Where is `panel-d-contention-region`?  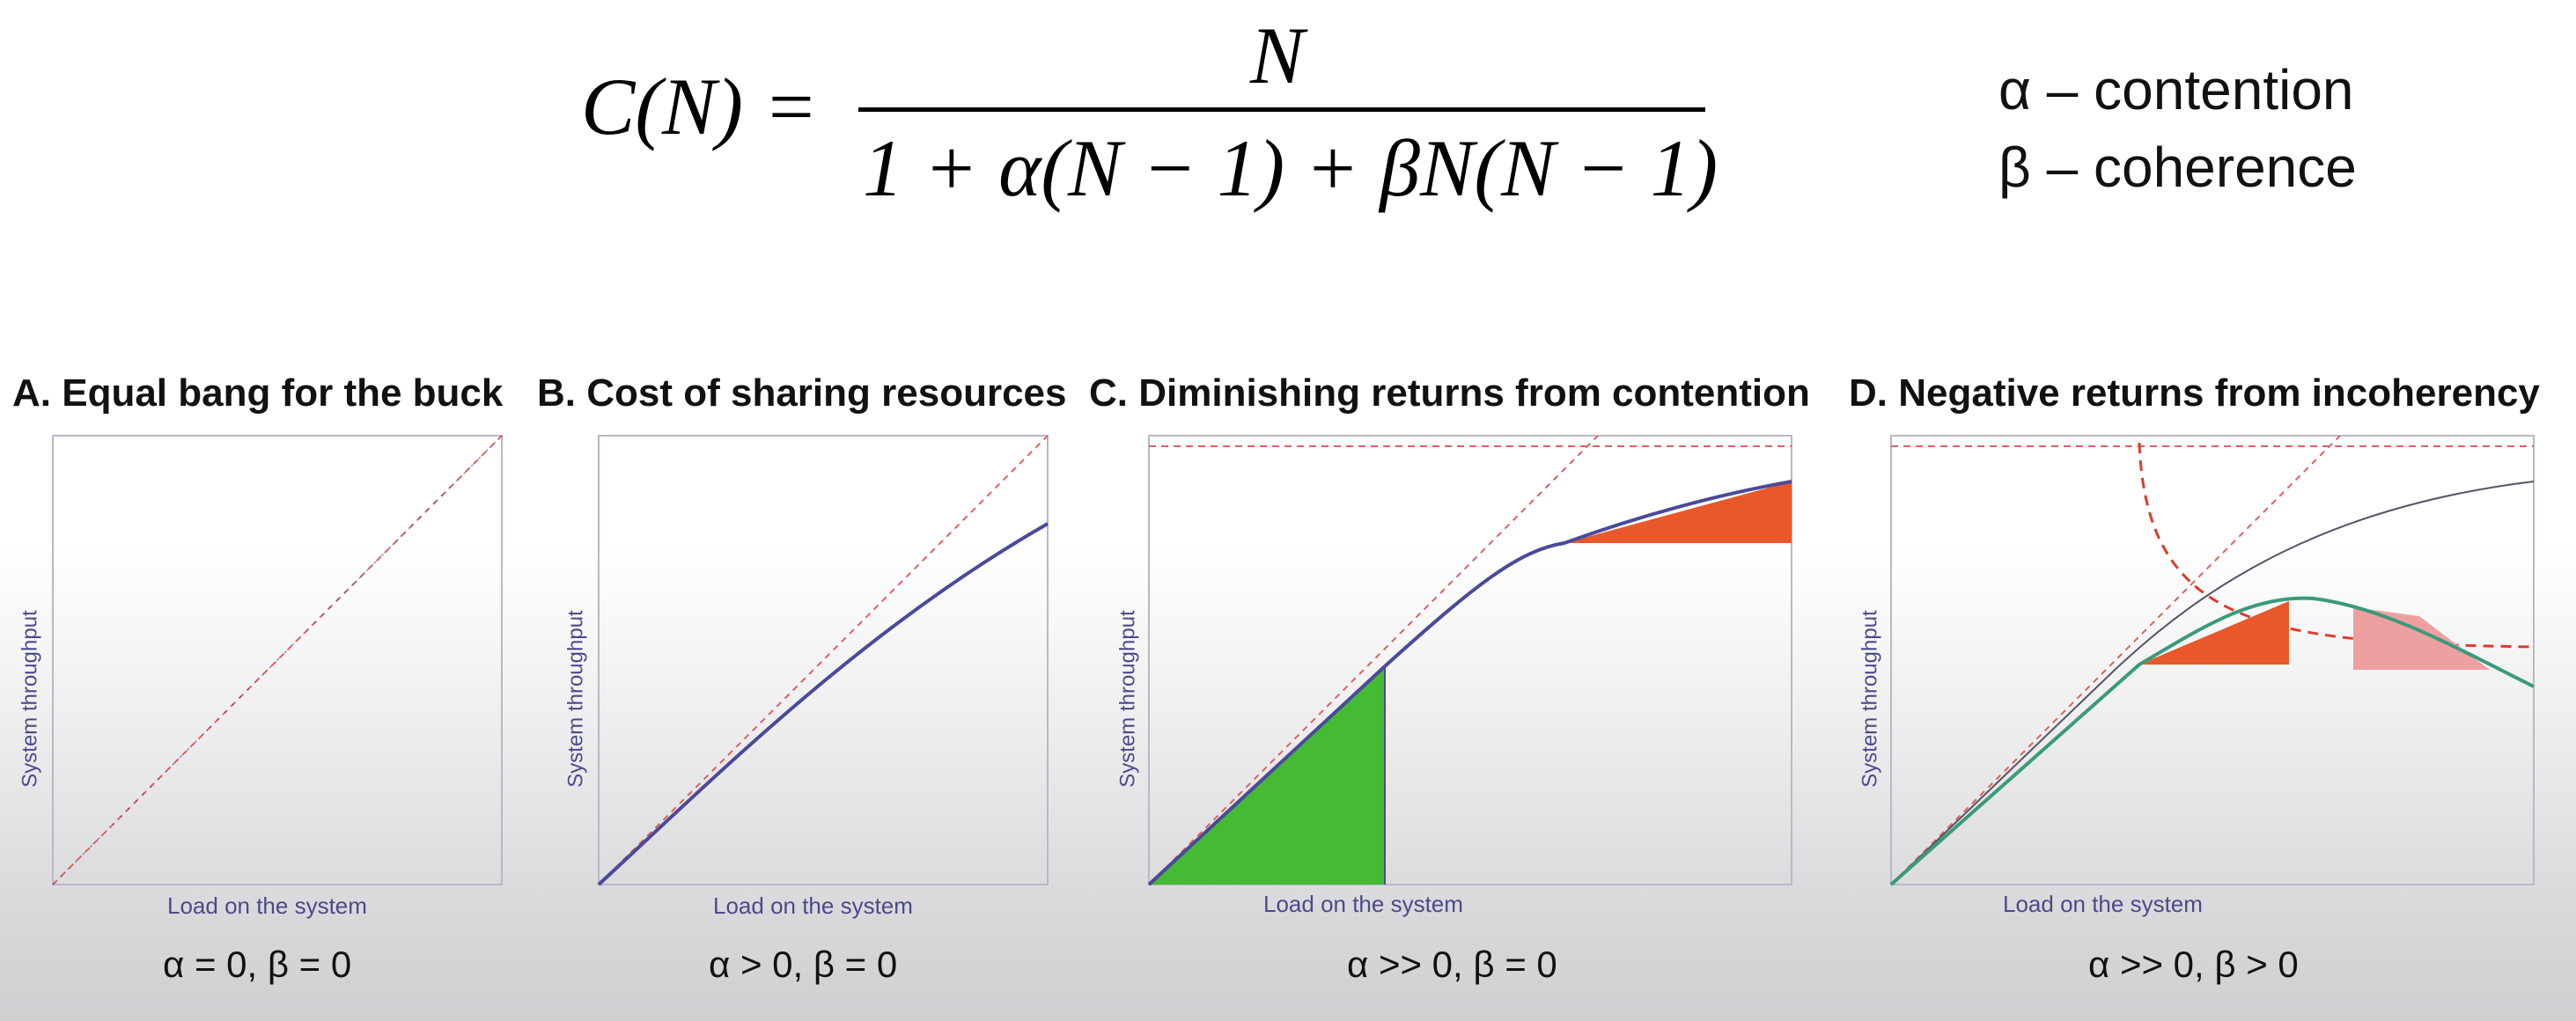 panel-d-contention-region is located at coordinates (2214, 633).